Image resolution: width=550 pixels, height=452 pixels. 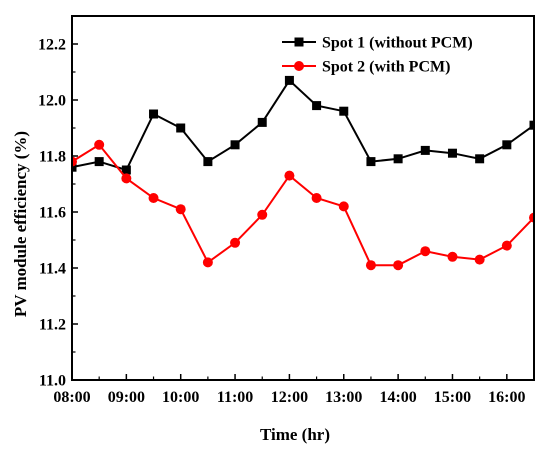 What do you see at coordinates (52, 101) in the screenshot?
I see `y-tick-label: 12.0` at bounding box center [52, 101].